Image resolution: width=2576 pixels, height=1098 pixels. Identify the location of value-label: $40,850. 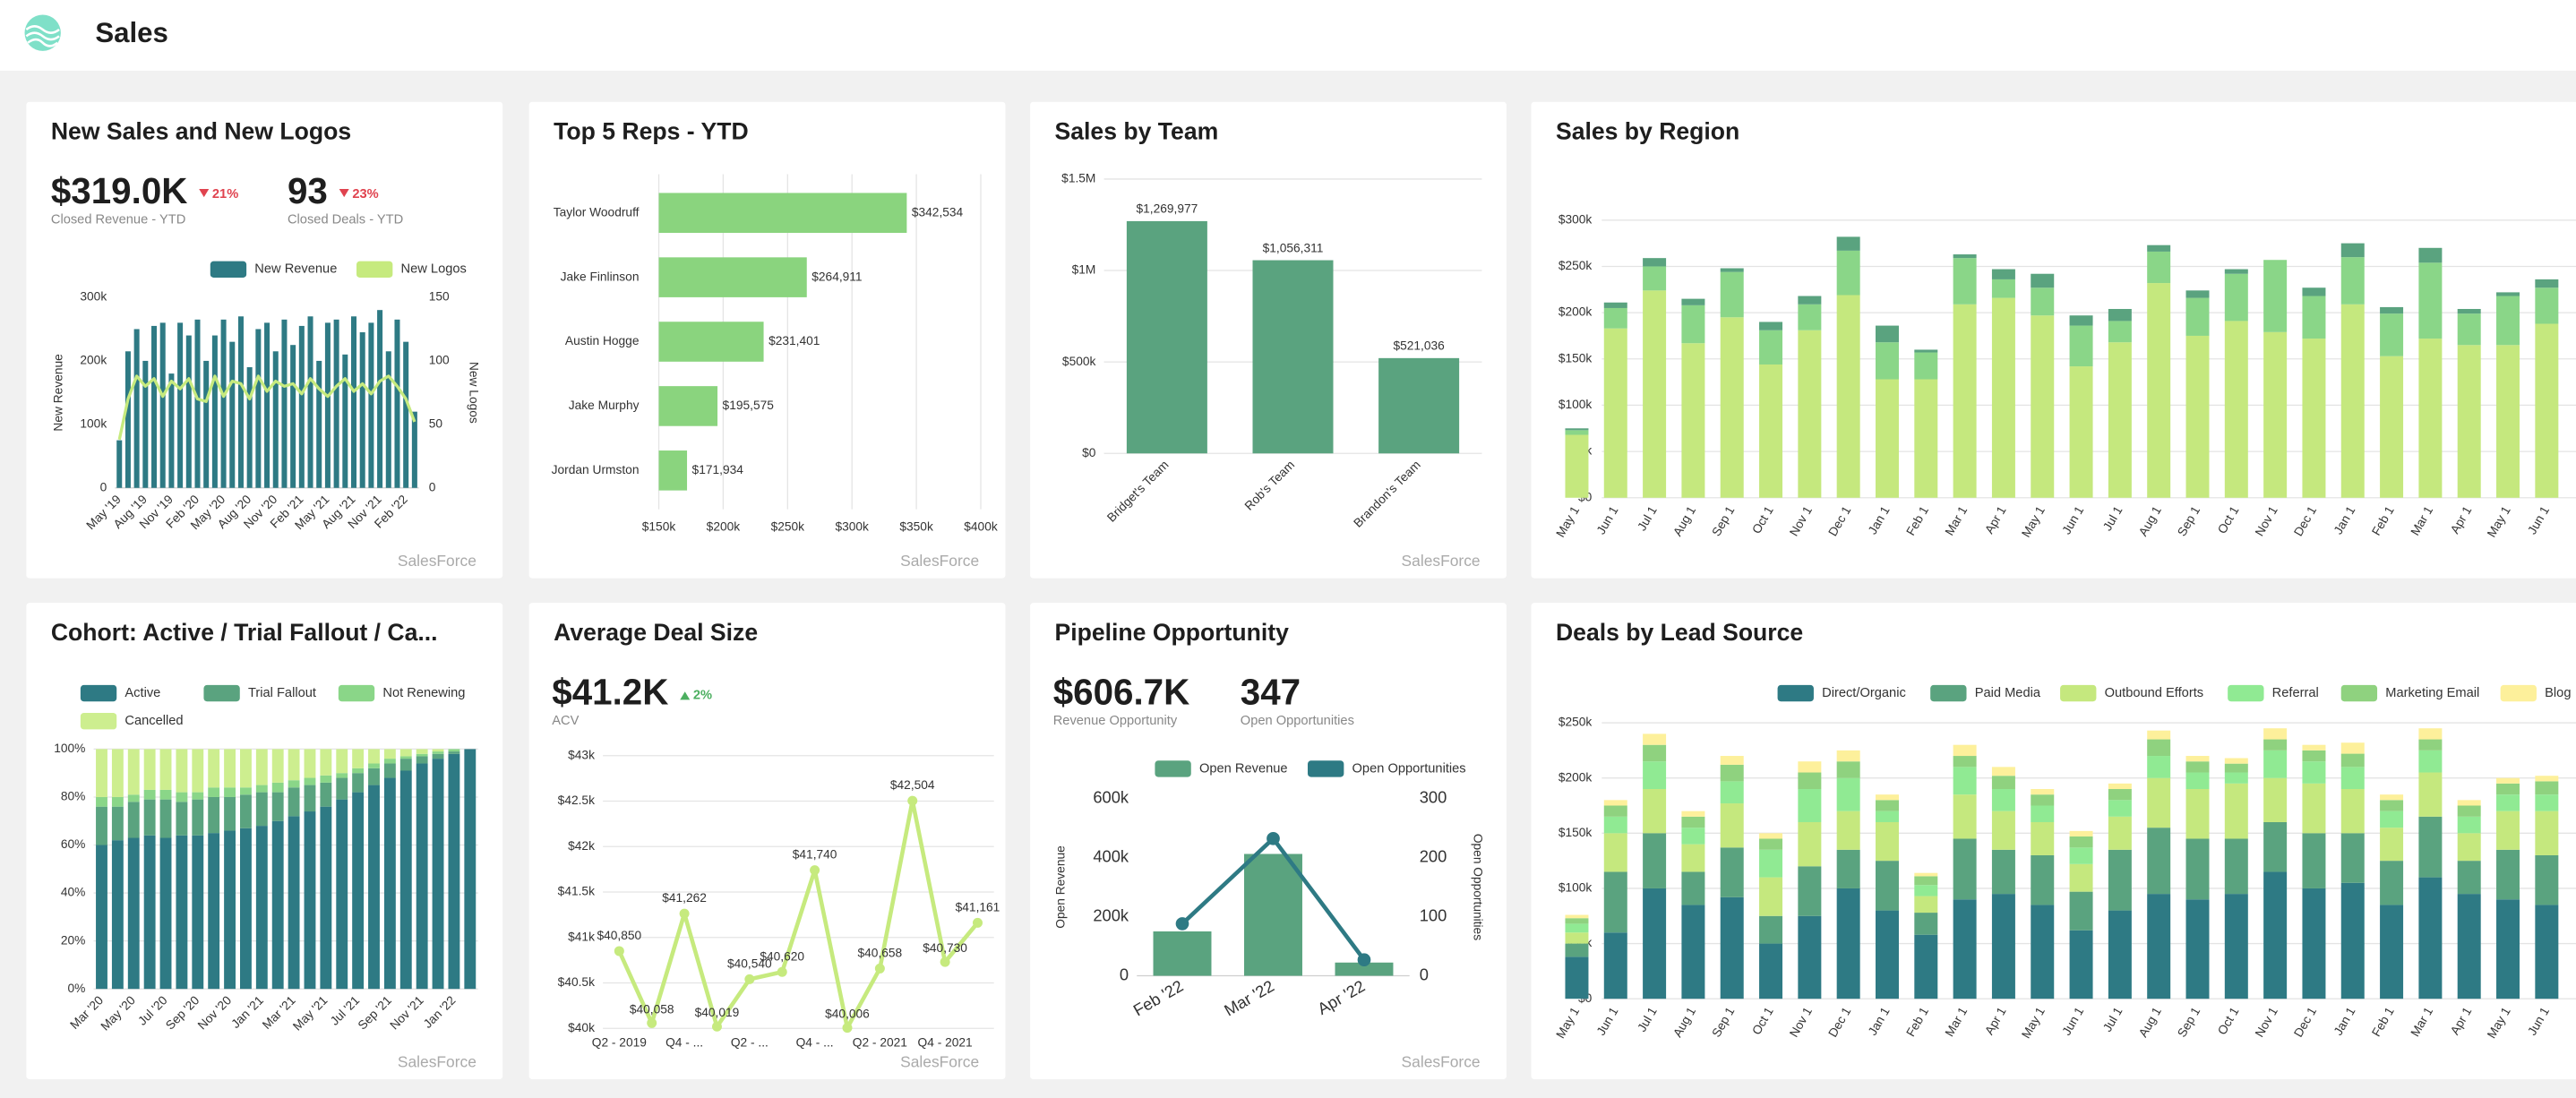
(619, 935).